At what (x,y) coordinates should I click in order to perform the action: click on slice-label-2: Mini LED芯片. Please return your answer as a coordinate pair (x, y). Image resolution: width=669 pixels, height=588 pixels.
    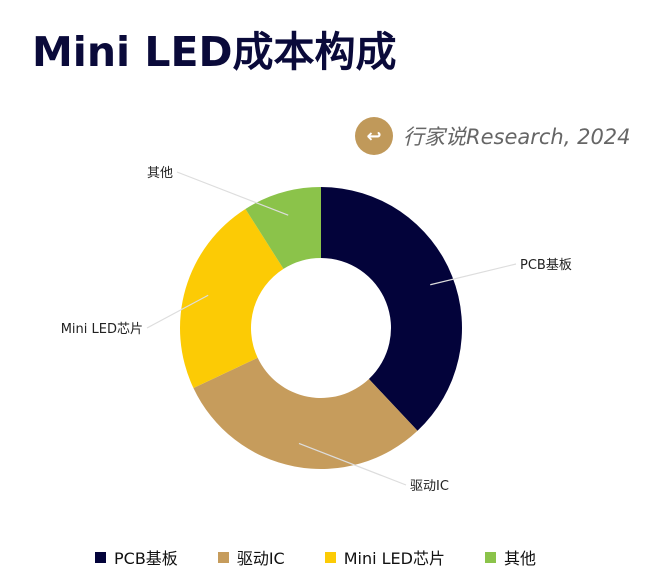
    Looking at the image, I should click on (102, 329).